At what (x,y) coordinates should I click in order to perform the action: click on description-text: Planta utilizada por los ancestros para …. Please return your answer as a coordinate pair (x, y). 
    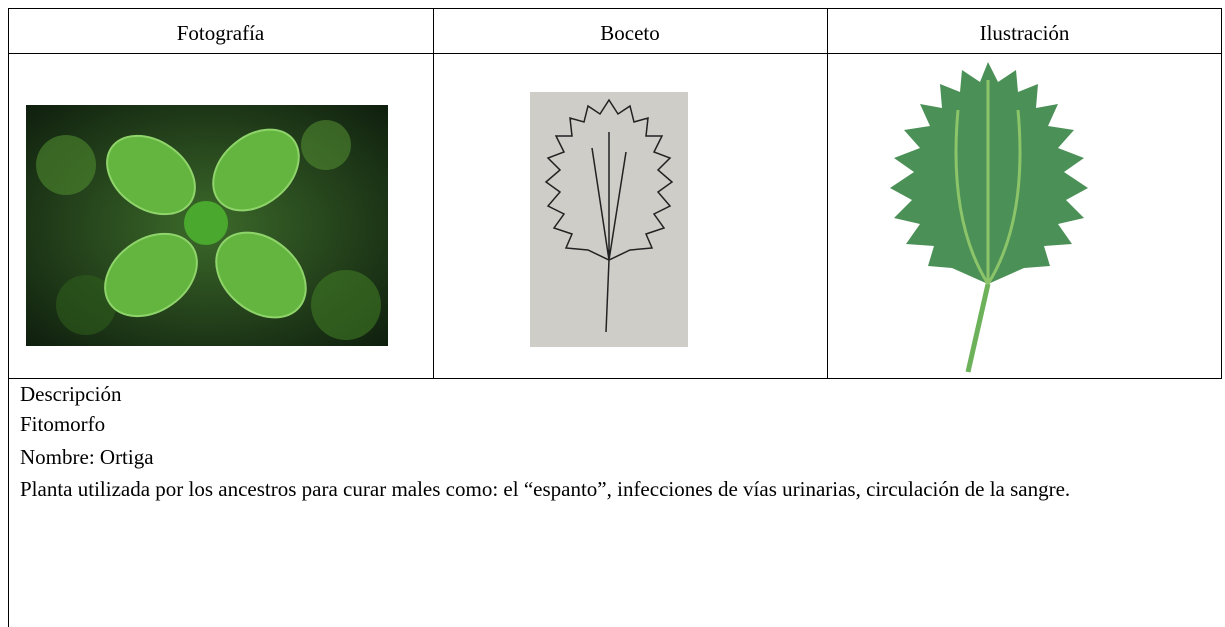
    Looking at the image, I should click on (545, 489).